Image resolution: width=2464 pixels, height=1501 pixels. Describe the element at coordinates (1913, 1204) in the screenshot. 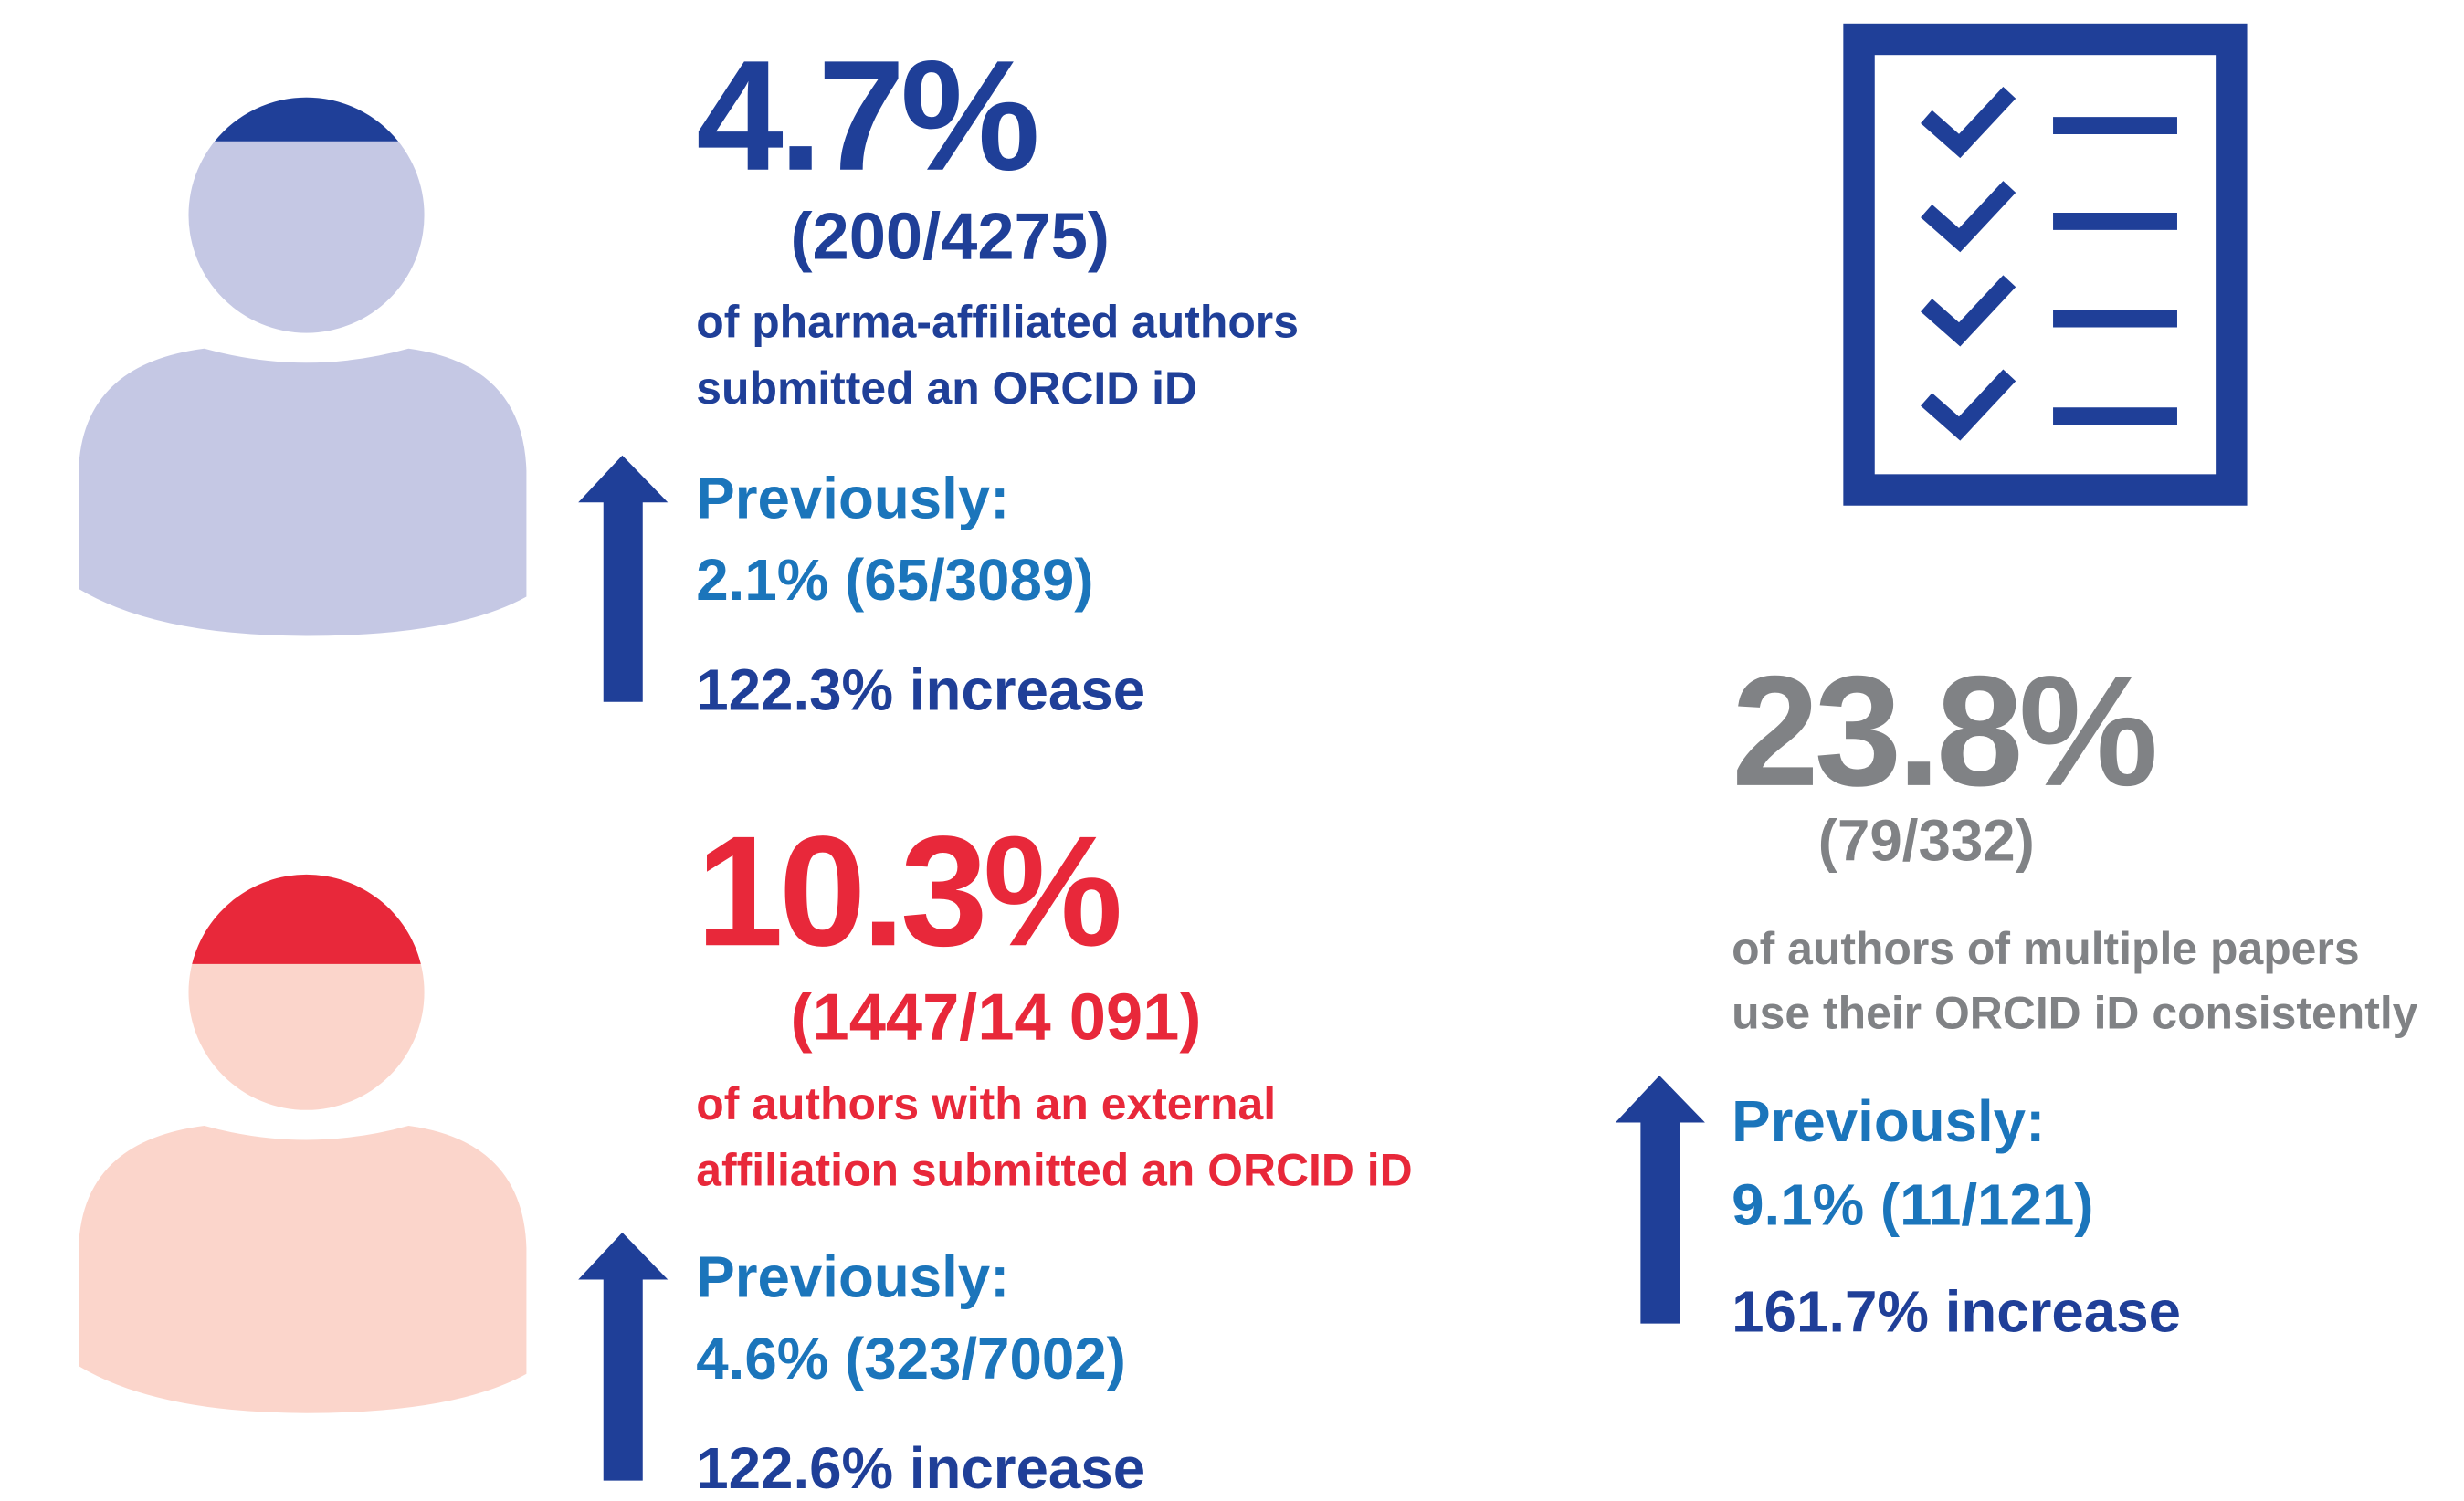

I see `previously-value: 9.1% (11/121)` at that location.